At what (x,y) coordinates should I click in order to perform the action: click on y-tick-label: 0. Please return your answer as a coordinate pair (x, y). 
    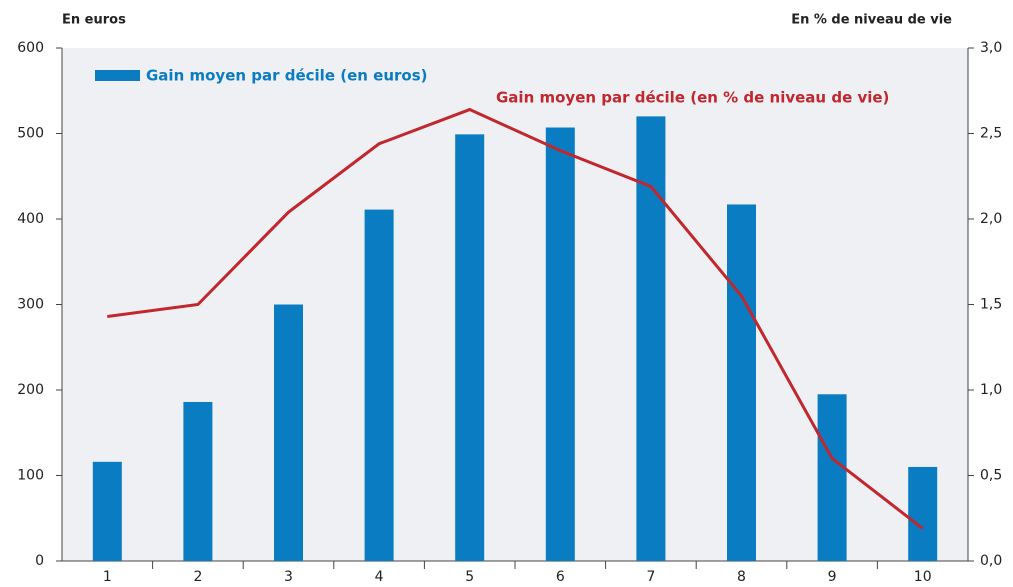
    Looking at the image, I should click on (39, 561).